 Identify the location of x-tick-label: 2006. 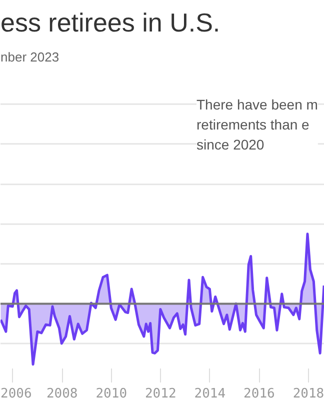
(16, 393).